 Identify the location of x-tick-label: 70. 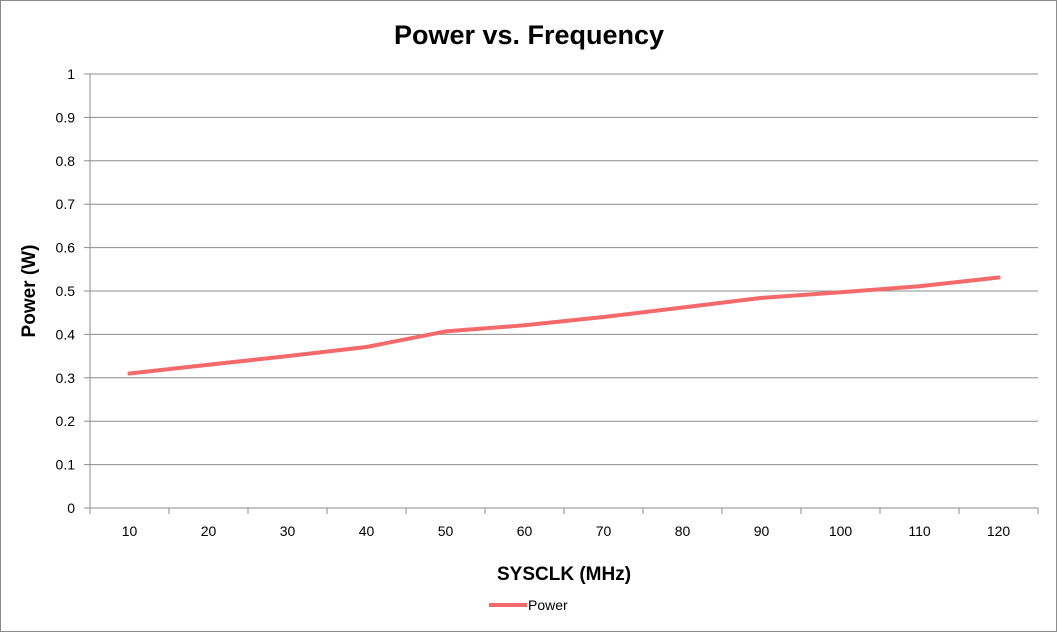
(604, 531).